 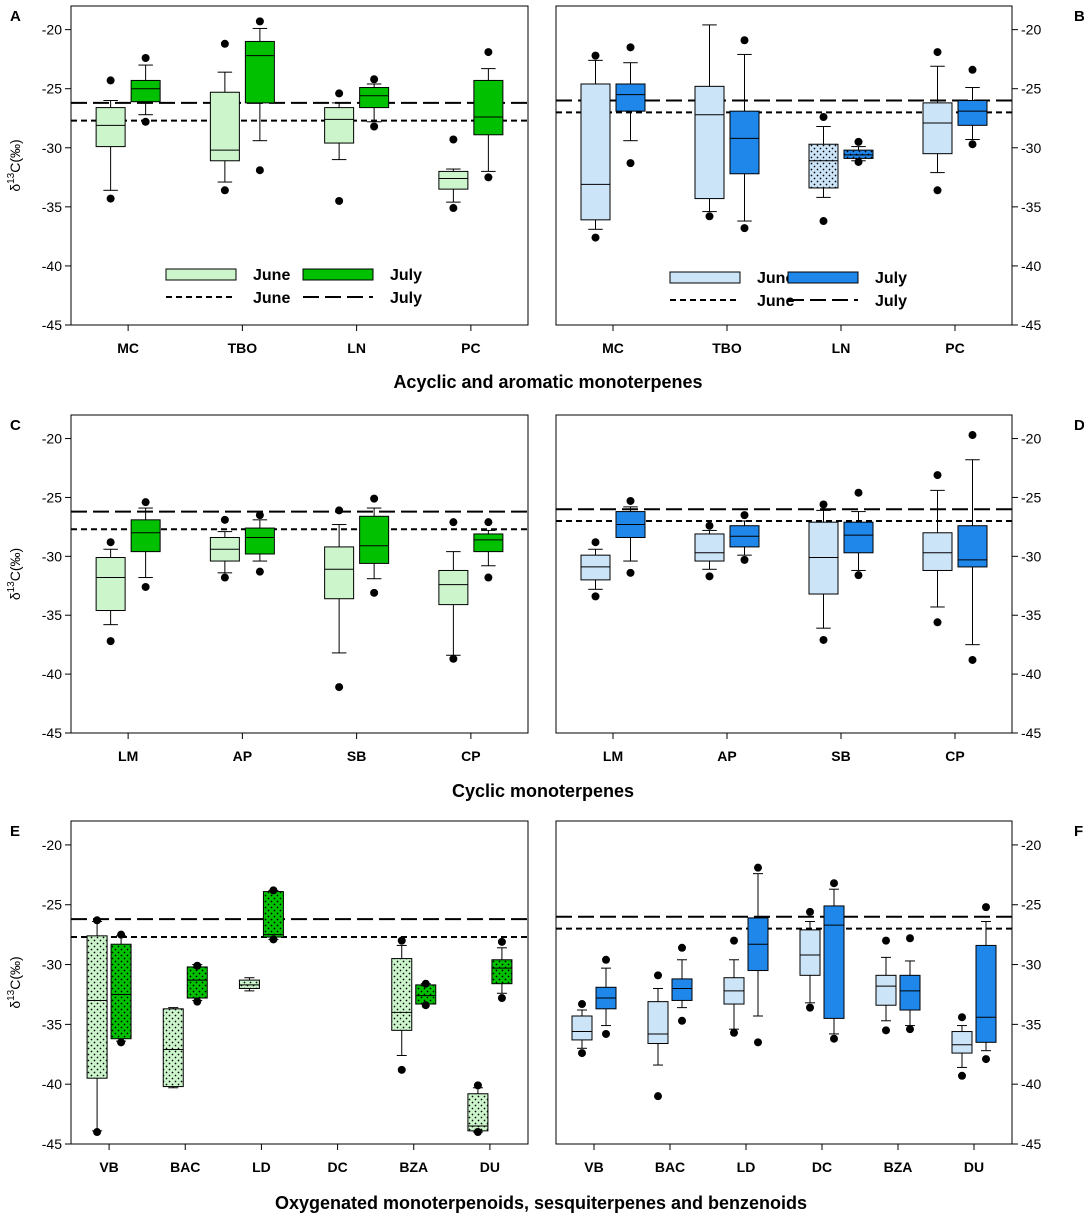 I want to click on panel-label-b: B, so click(x=1079, y=16).